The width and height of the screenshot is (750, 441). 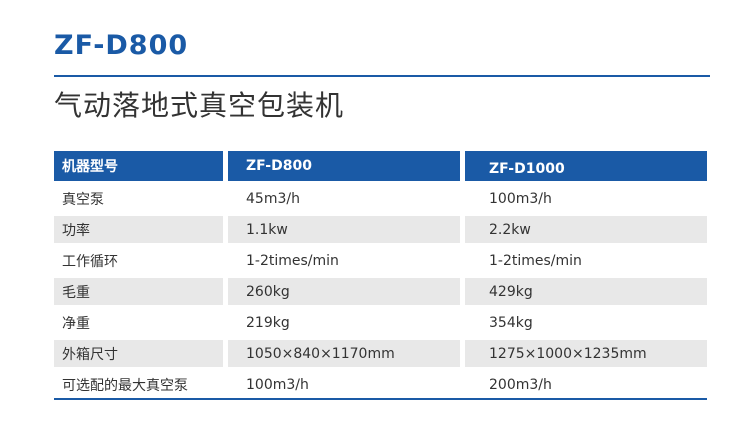 I want to click on row-value-d800: 1-2times/min, so click(x=344, y=260).